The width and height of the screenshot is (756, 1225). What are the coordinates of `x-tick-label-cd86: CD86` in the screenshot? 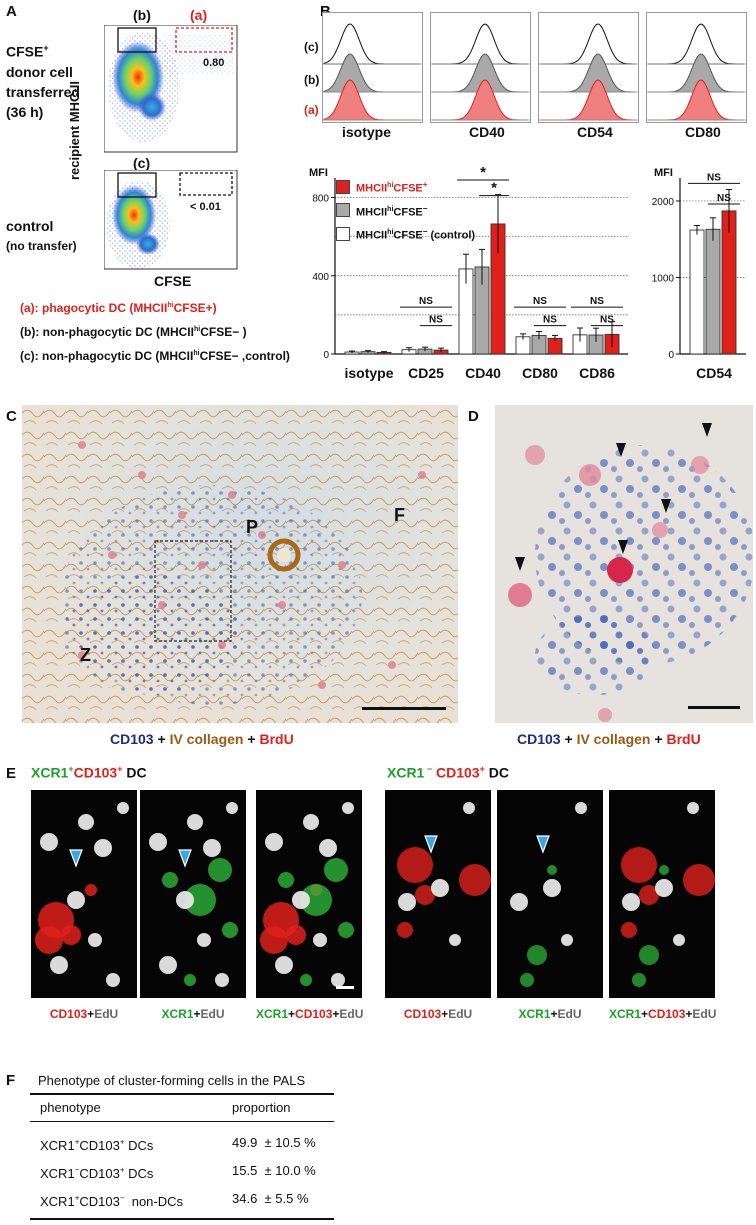 It's located at (597, 373).